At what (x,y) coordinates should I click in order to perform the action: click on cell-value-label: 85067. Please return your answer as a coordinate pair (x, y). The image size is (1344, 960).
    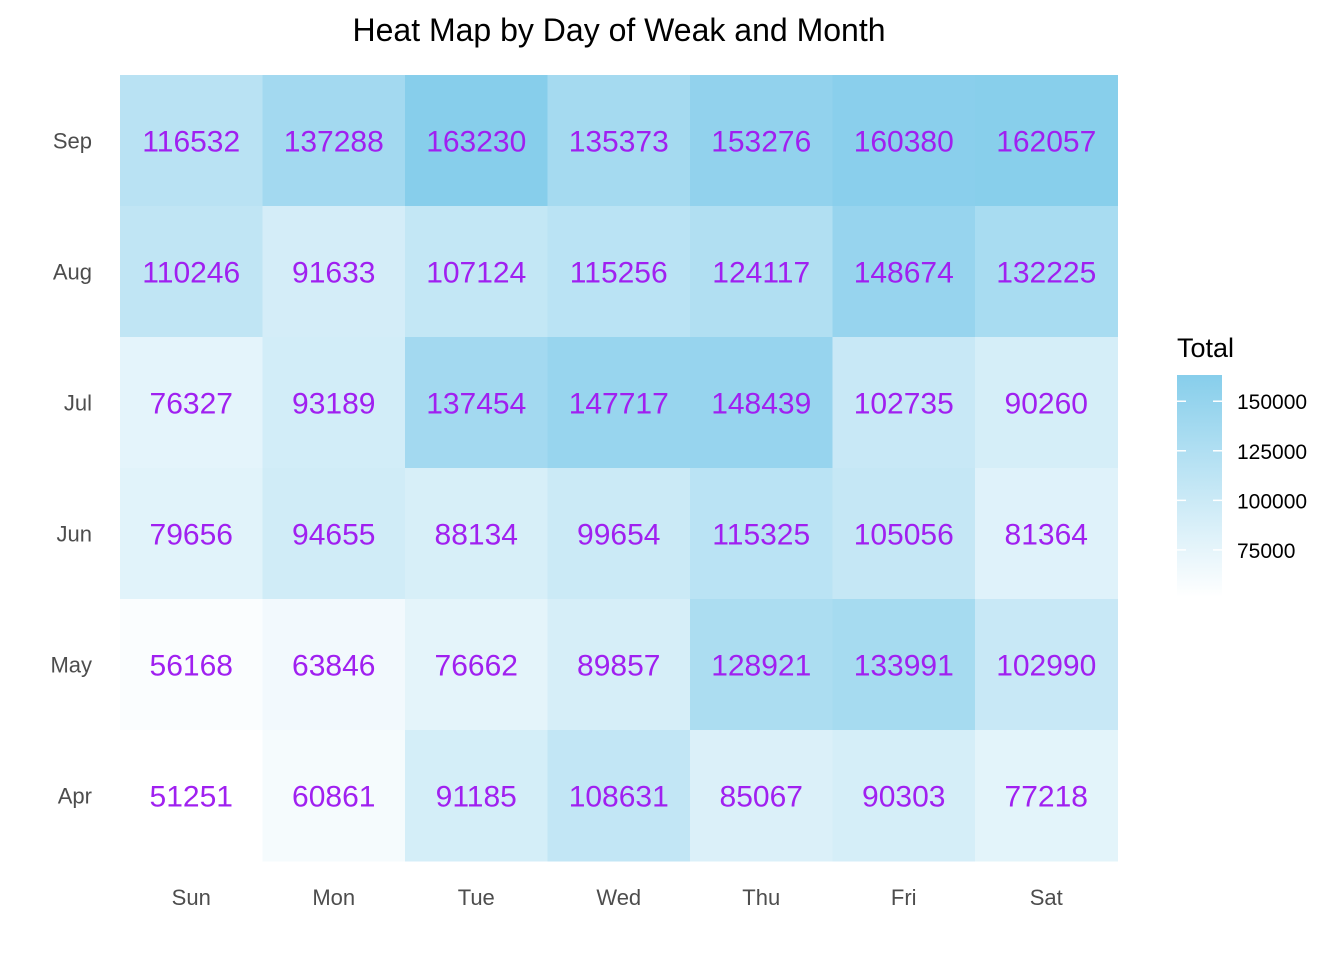
    Looking at the image, I should click on (761, 797).